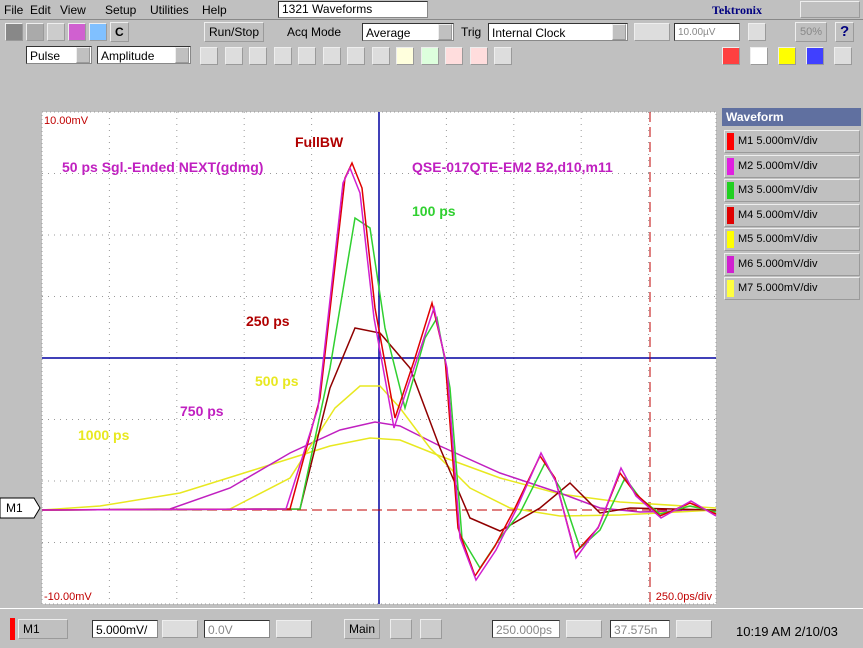 The height and width of the screenshot is (648, 863). I want to click on view-button: Main, so click(362, 629).